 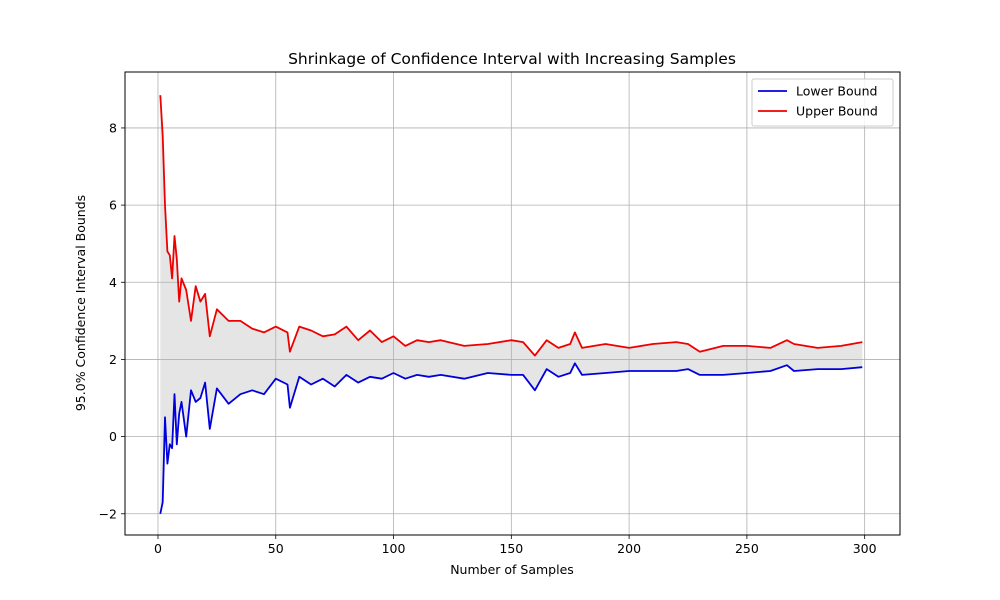 I want to click on y-axis-label: 95.0% Confidence Interval Bounds, so click(x=80, y=303).